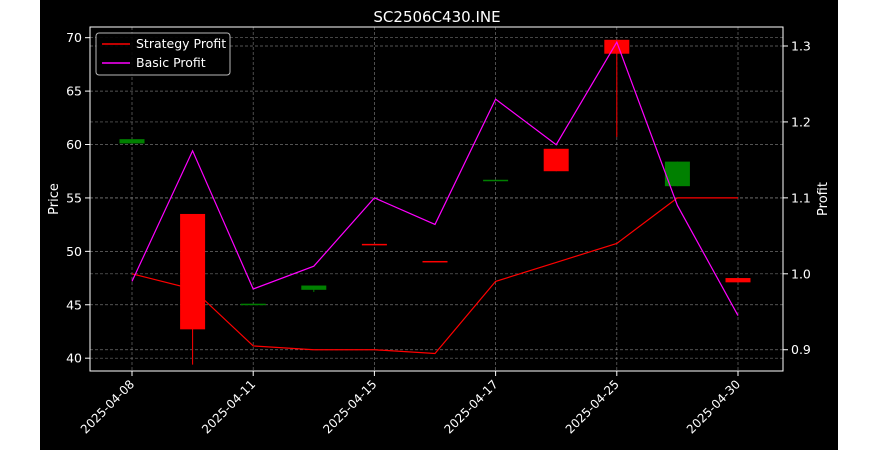 The width and height of the screenshot is (878, 450). Describe the element at coordinates (471, 406) in the screenshot. I see `x-tick-label: 2025-04-17` at that location.